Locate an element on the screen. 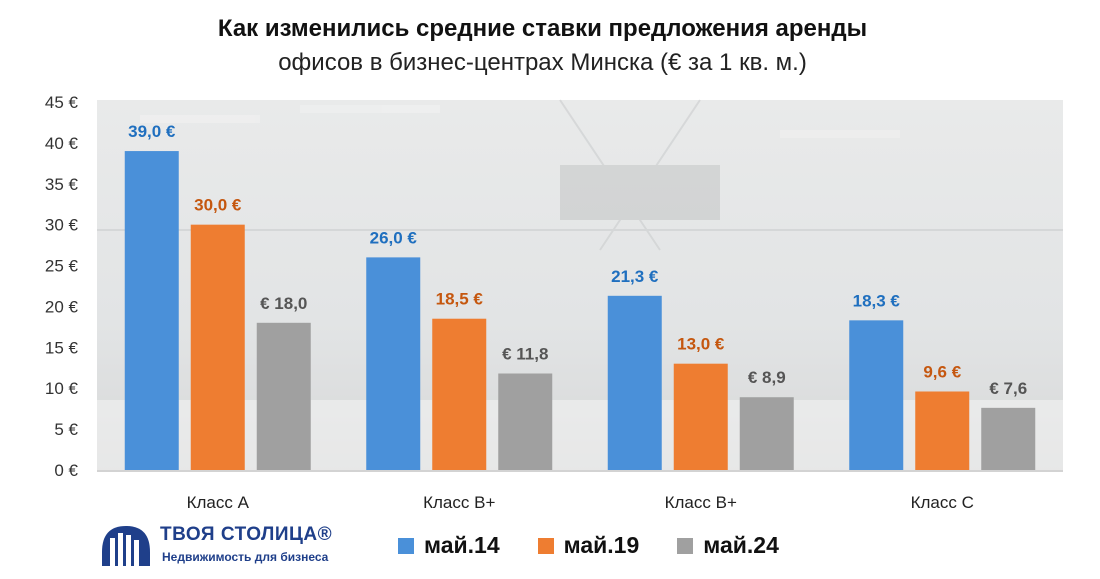 The image size is (1100, 579). y-tick-label: 35 € is located at coordinates (62, 184).